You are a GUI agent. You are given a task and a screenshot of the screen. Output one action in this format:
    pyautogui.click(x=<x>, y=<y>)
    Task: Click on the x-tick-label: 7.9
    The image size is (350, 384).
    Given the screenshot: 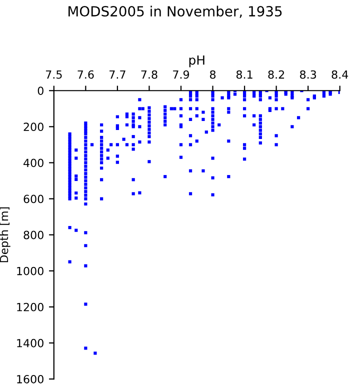 What is the action you would take?
    pyautogui.click(x=181, y=74)
    